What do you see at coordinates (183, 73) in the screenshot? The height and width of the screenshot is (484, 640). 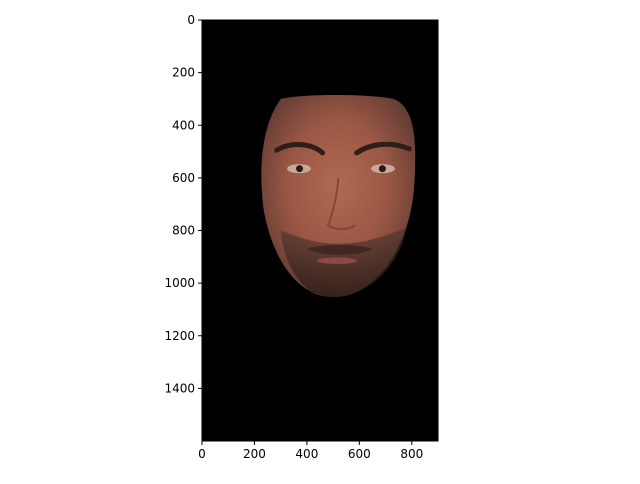 I see `y-tick-label: 200` at bounding box center [183, 73].